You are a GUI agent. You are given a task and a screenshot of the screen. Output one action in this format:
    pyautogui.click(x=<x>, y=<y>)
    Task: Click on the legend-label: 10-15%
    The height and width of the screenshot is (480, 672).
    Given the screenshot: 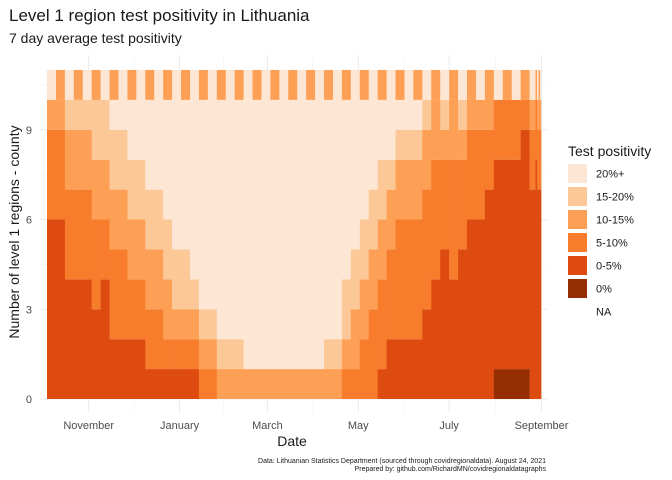 What is the action you would take?
    pyautogui.click(x=615, y=221)
    